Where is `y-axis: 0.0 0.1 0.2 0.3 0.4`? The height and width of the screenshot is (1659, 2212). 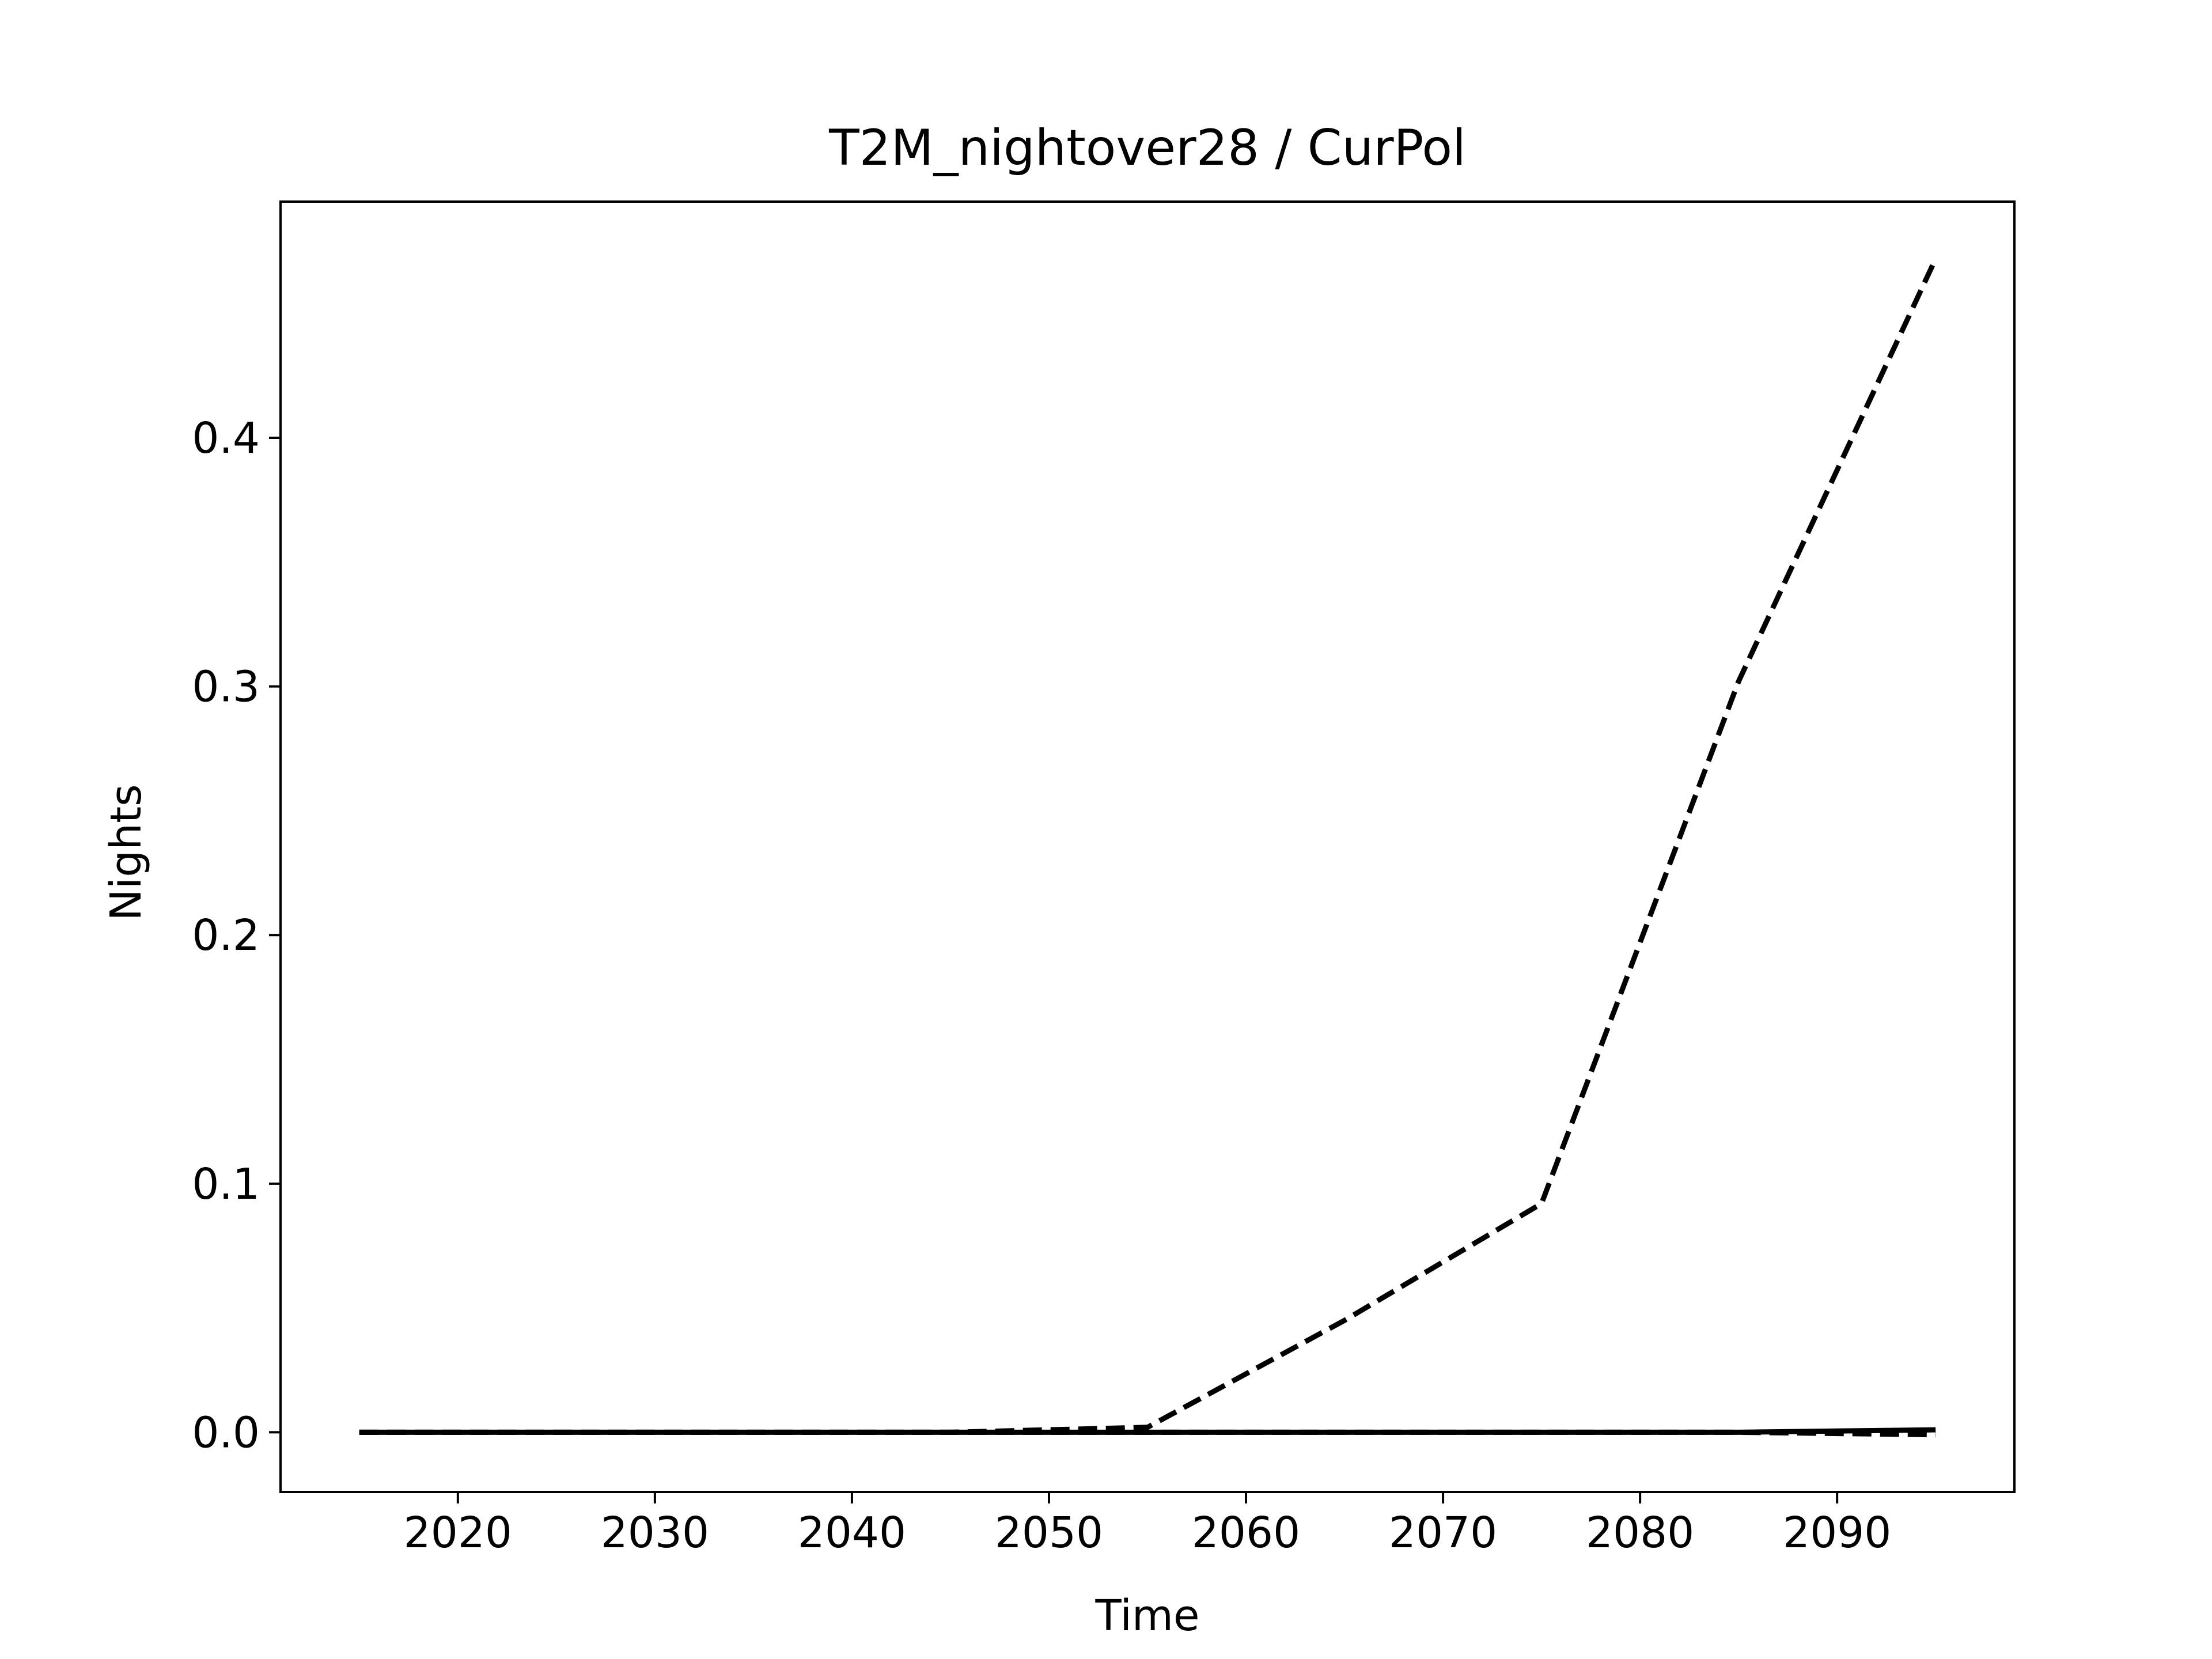 y-axis: 0.0 0.1 0.2 0.3 0.4 is located at coordinates (236, 935).